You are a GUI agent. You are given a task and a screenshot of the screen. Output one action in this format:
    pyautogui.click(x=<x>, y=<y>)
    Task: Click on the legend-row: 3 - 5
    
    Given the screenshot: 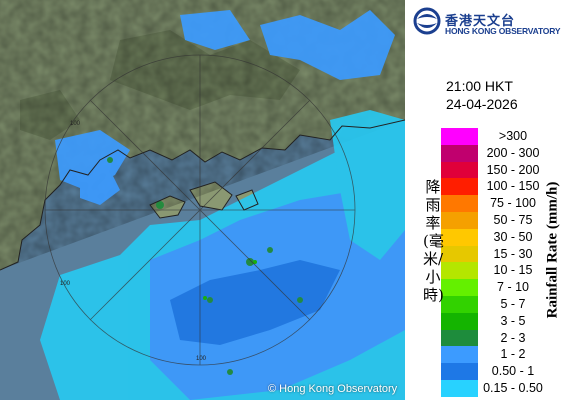 What is the action you would take?
    pyautogui.click(x=506, y=321)
    